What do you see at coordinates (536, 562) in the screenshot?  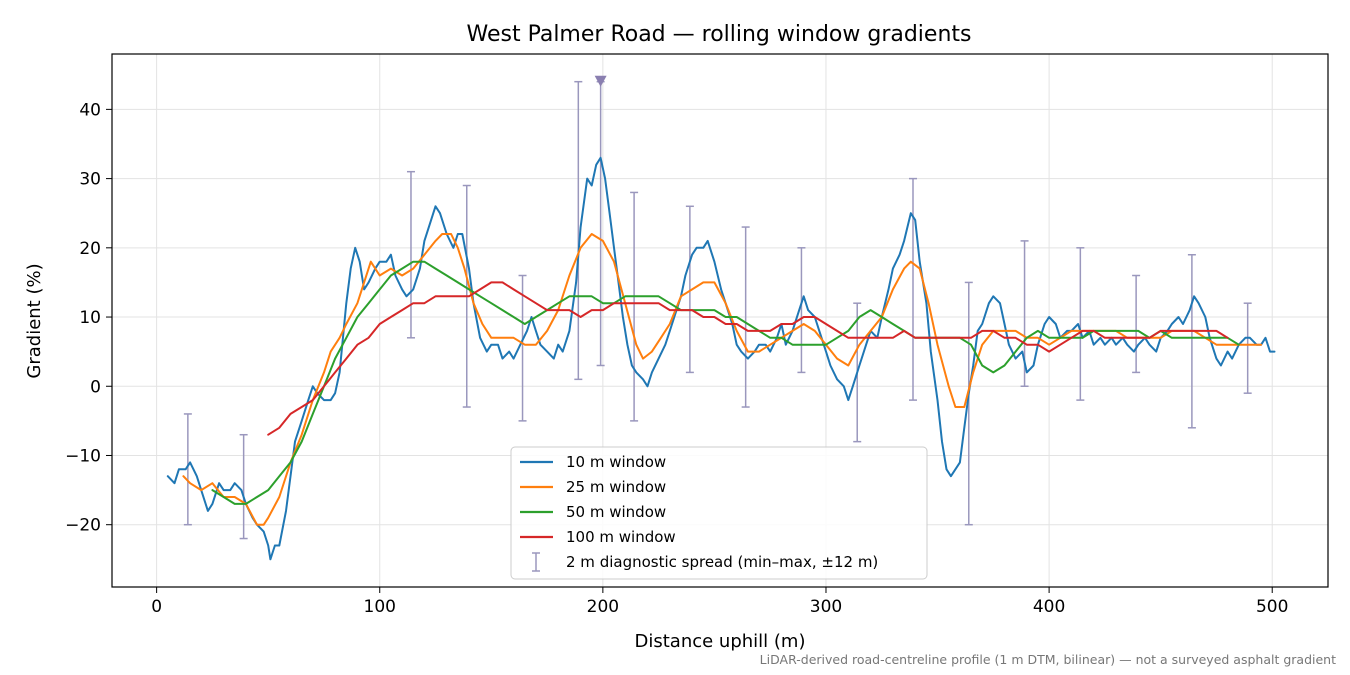 I see `legend-swatch-errorbar` at bounding box center [536, 562].